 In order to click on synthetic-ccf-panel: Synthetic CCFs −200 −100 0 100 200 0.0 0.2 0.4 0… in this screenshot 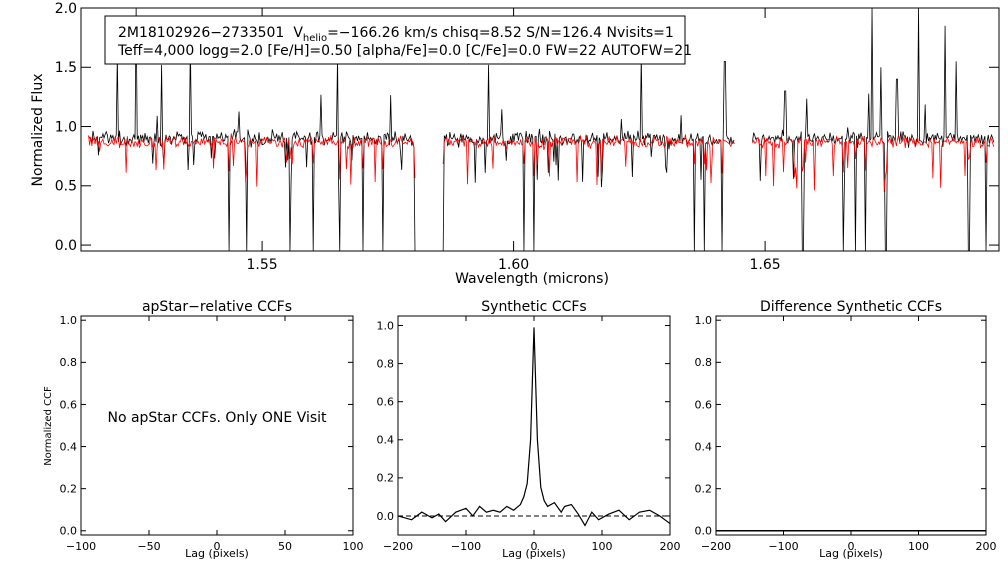, I will do `click(529, 429)`.